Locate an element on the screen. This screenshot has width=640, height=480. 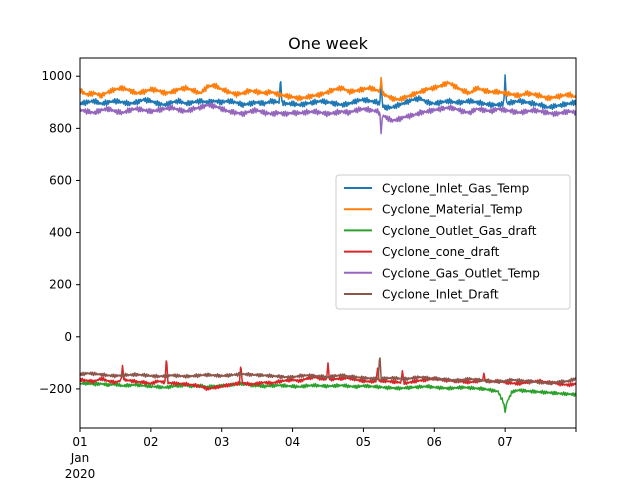
y-axis: −200 0 200 400 600 800 1000 is located at coordinates (59, 232).